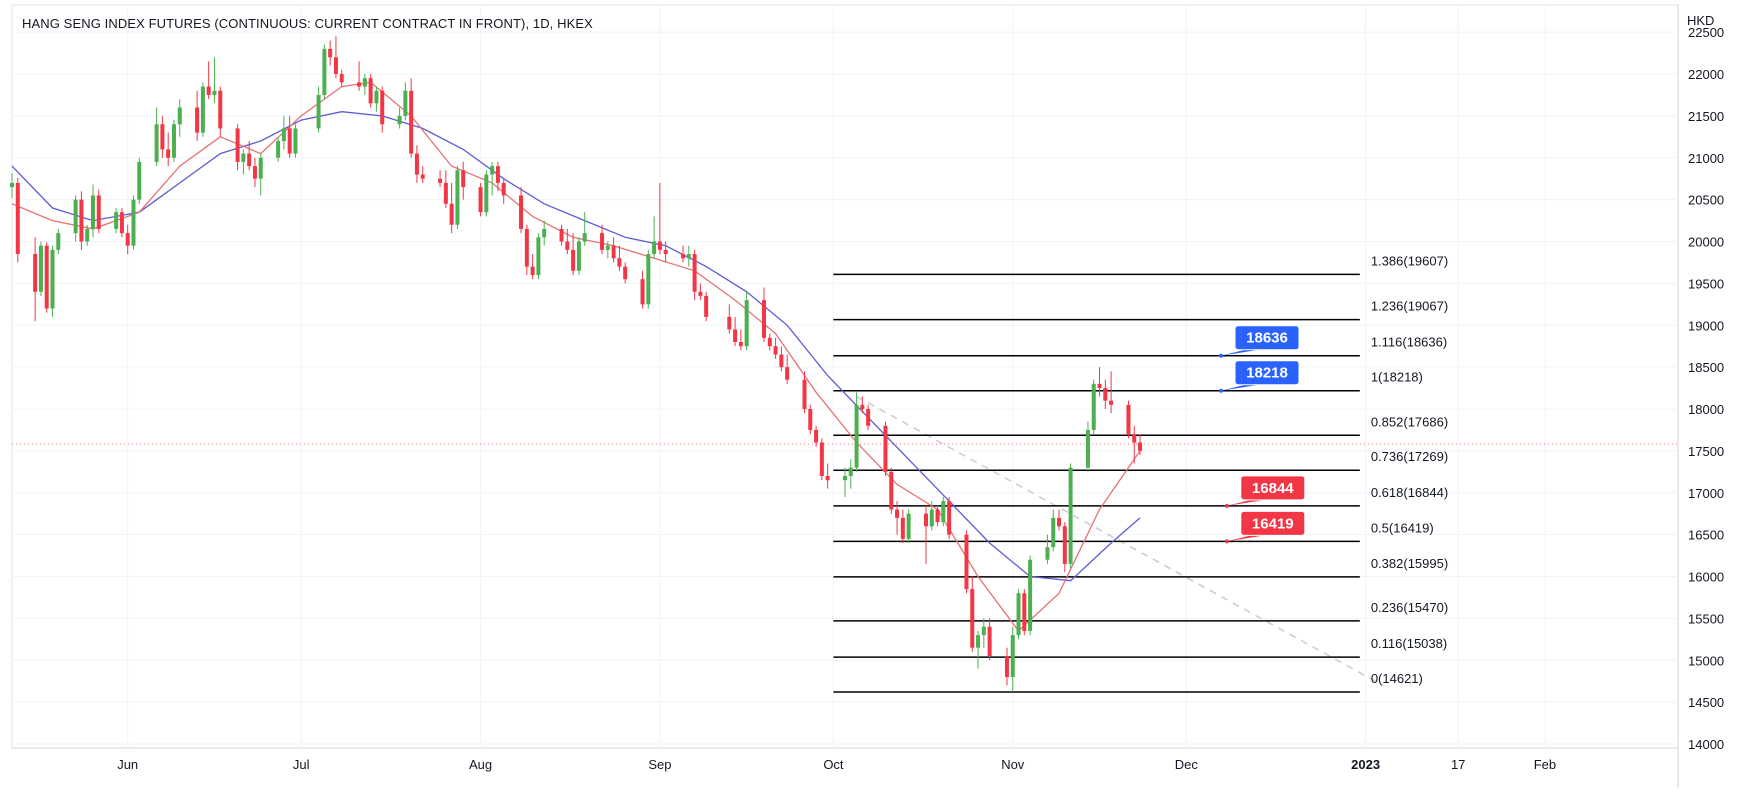 This screenshot has height=796, width=1758. Describe the element at coordinates (1265, 491) in the screenshot. I see `price-callout: 16844` at that location.